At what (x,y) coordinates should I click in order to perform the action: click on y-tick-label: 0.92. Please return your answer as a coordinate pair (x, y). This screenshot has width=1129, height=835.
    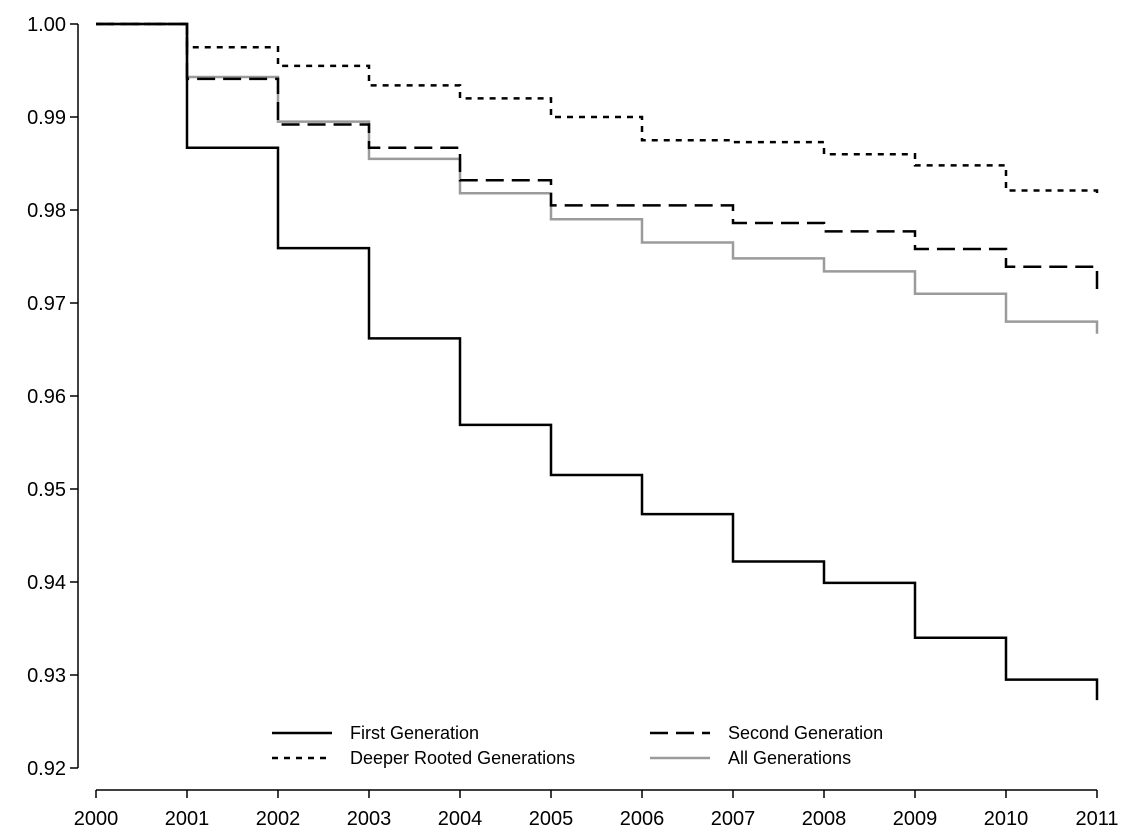
    Looking at the image, I should click on (46, 769).